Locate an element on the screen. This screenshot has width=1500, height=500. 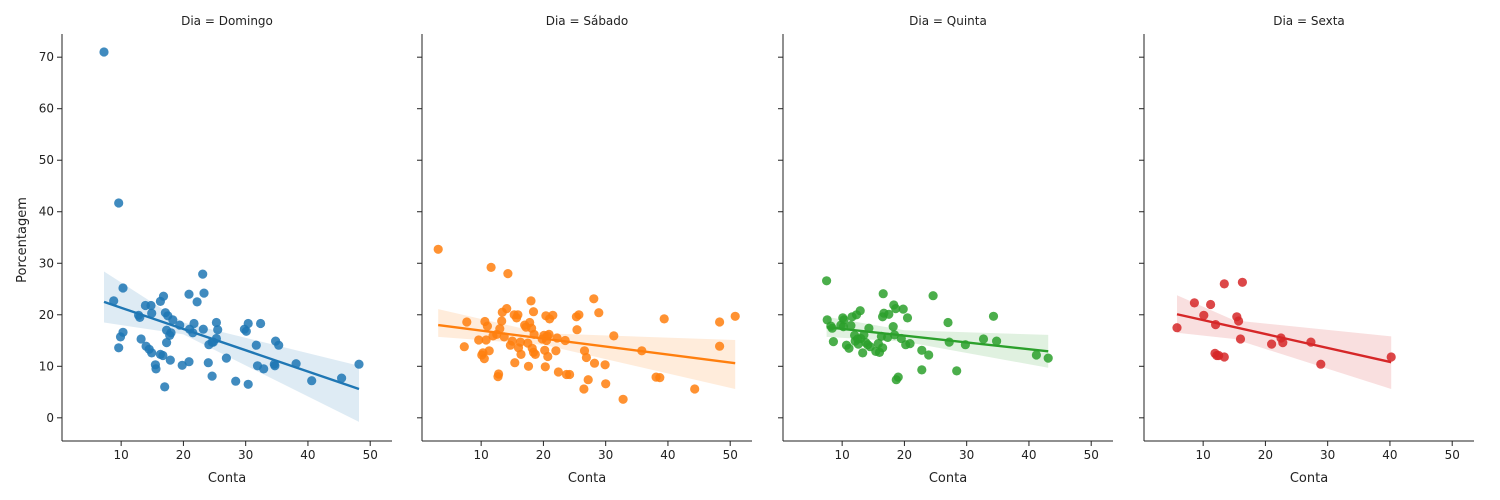
facet-title: Dia = Quinta is located at coordinates (948, 21).